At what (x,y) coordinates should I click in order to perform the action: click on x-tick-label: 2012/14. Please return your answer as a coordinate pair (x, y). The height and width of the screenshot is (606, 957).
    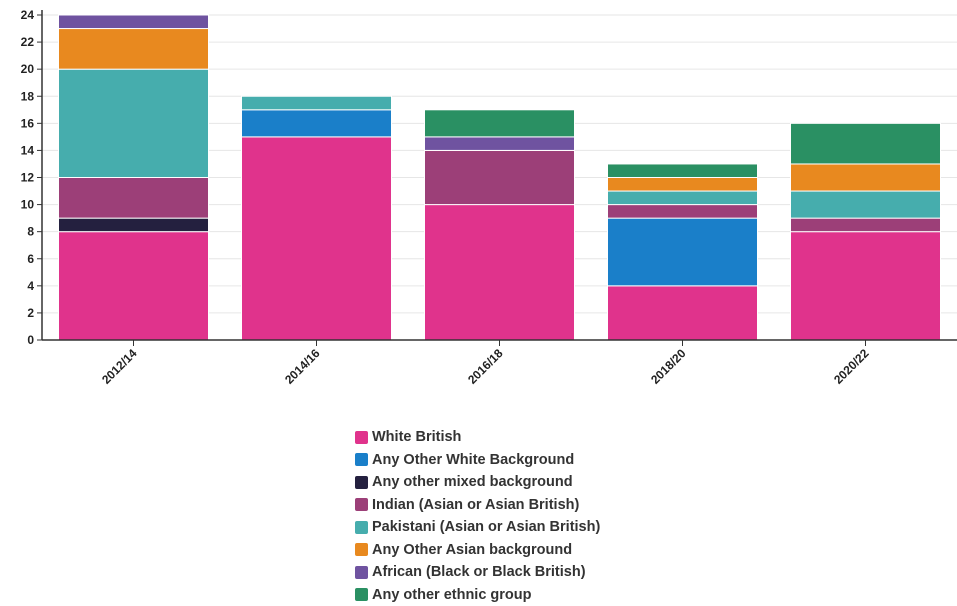
    Looking at the image, I should click on (119, 366).